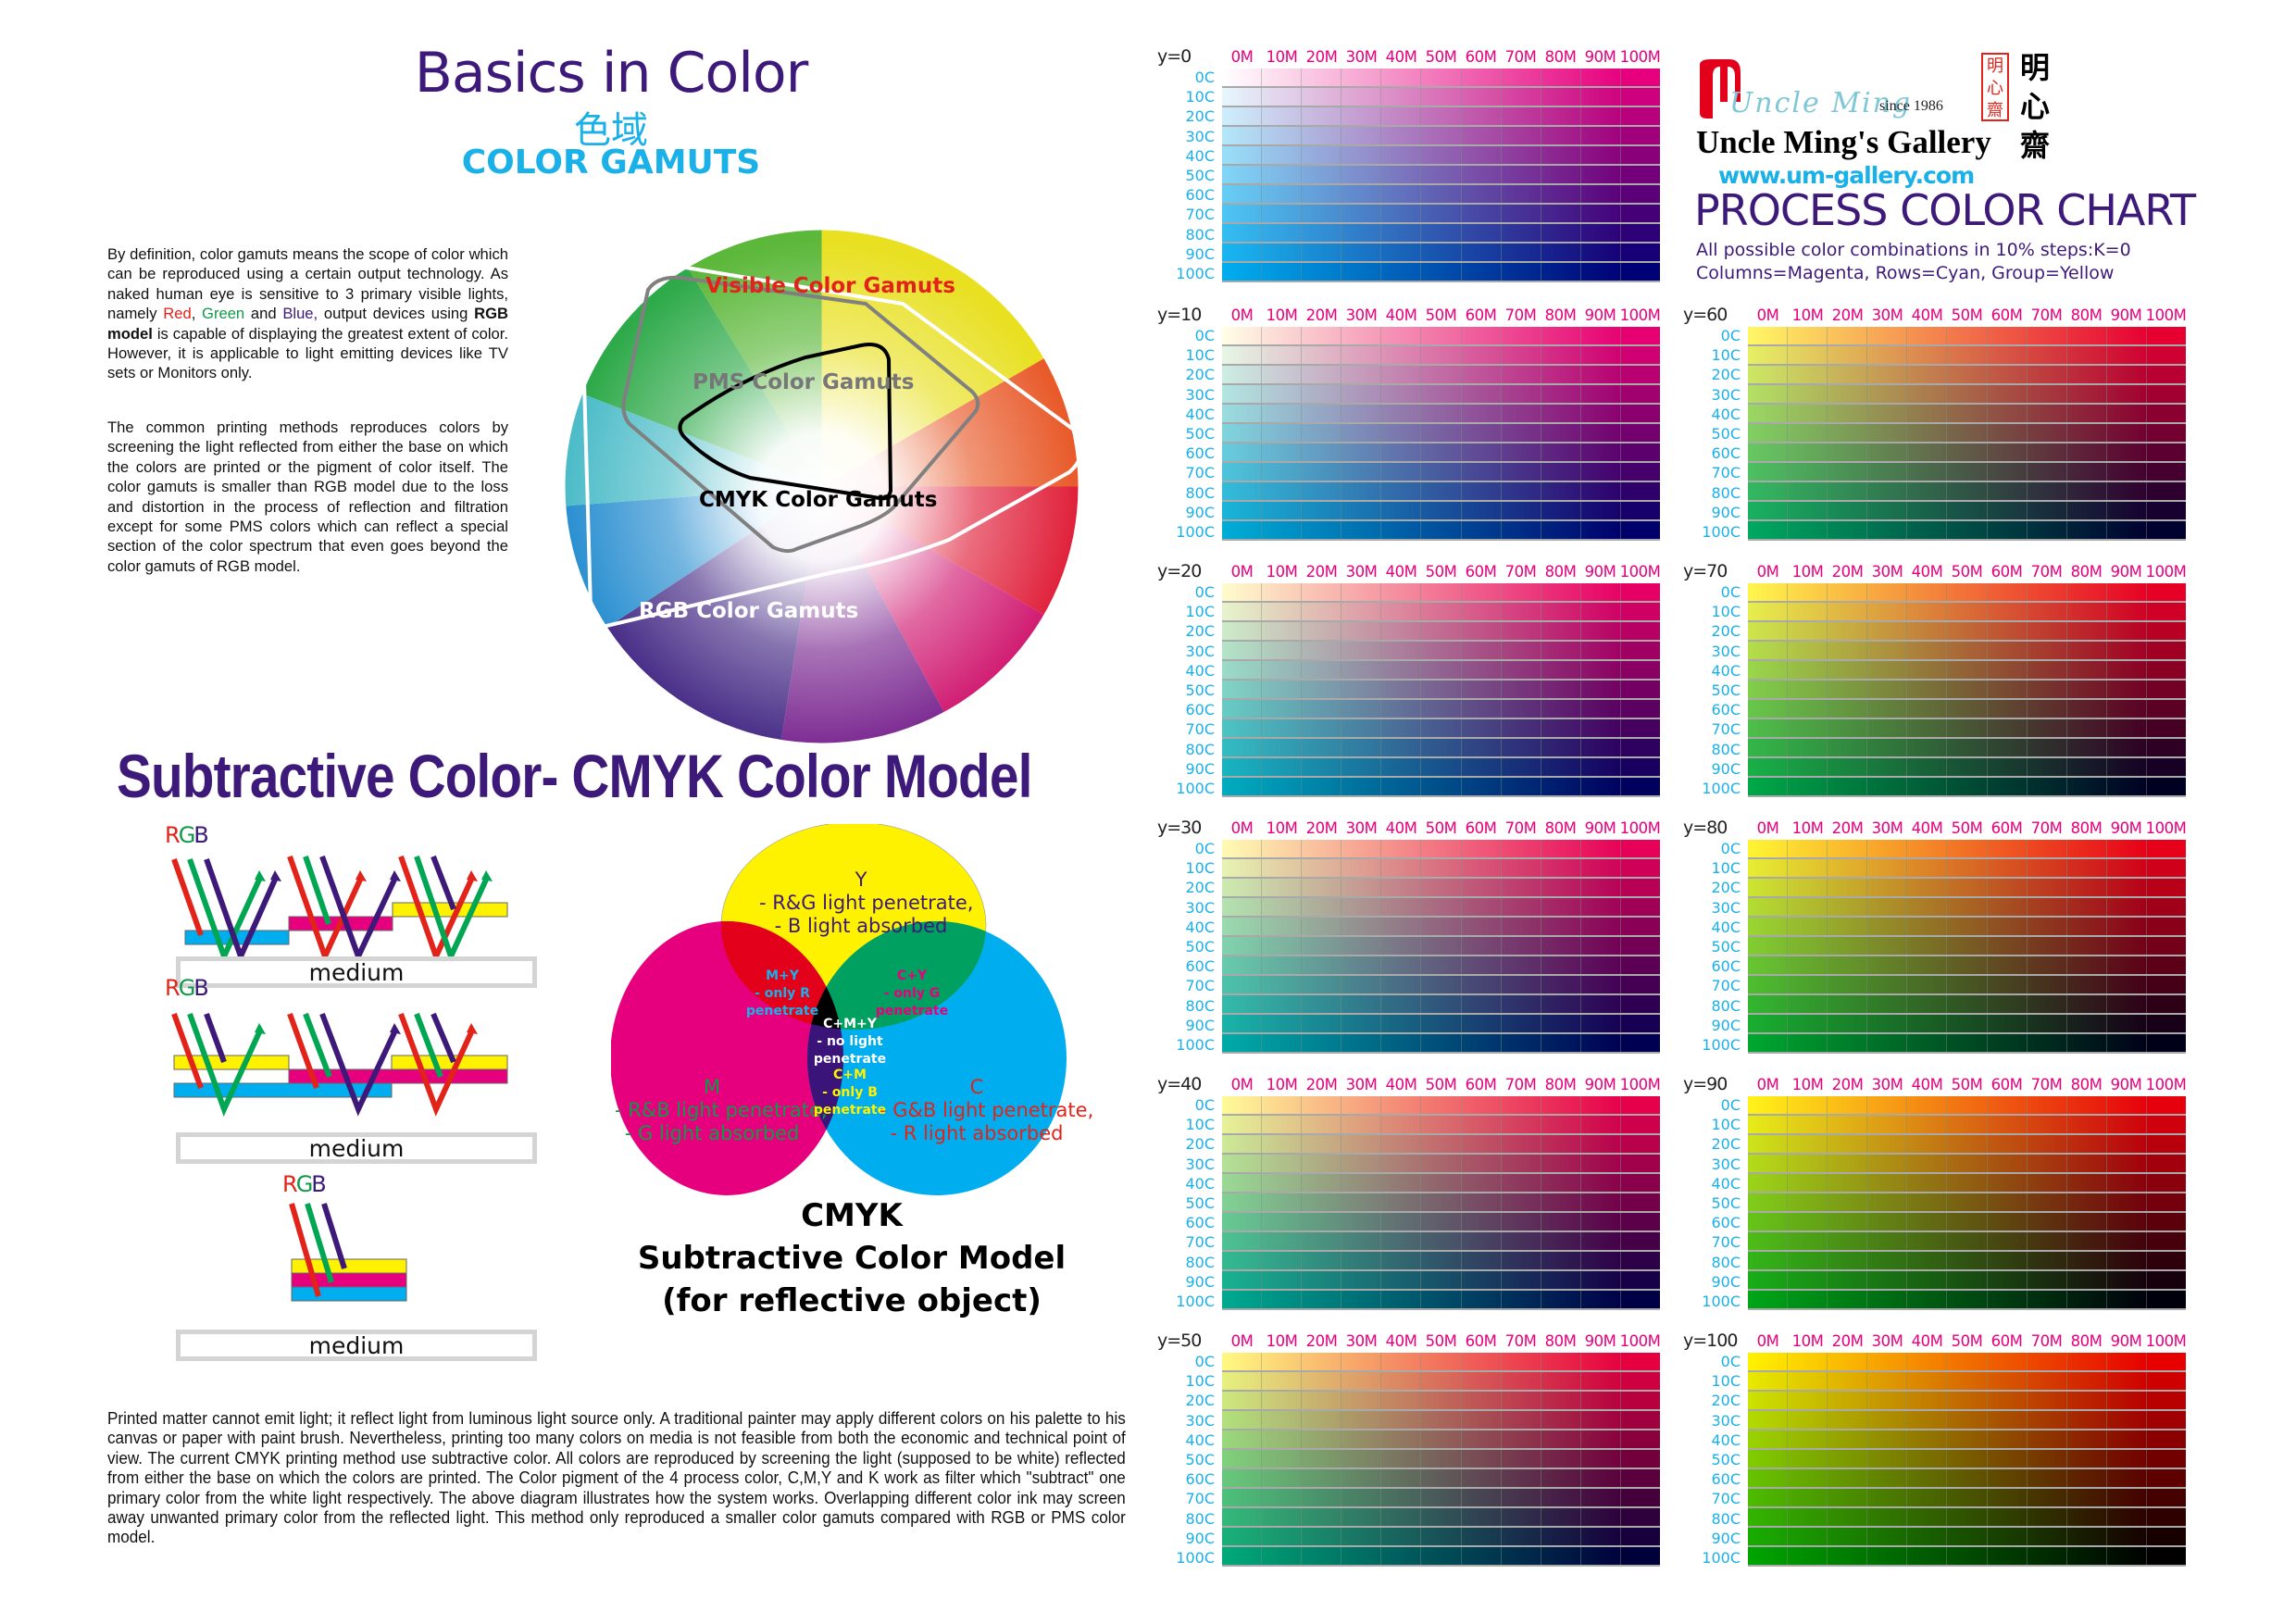  What do you see at coordinates (1726, 651) in the screenshot?
I see `cyan-row-label: 30C` at bounding box center [1726, 651].